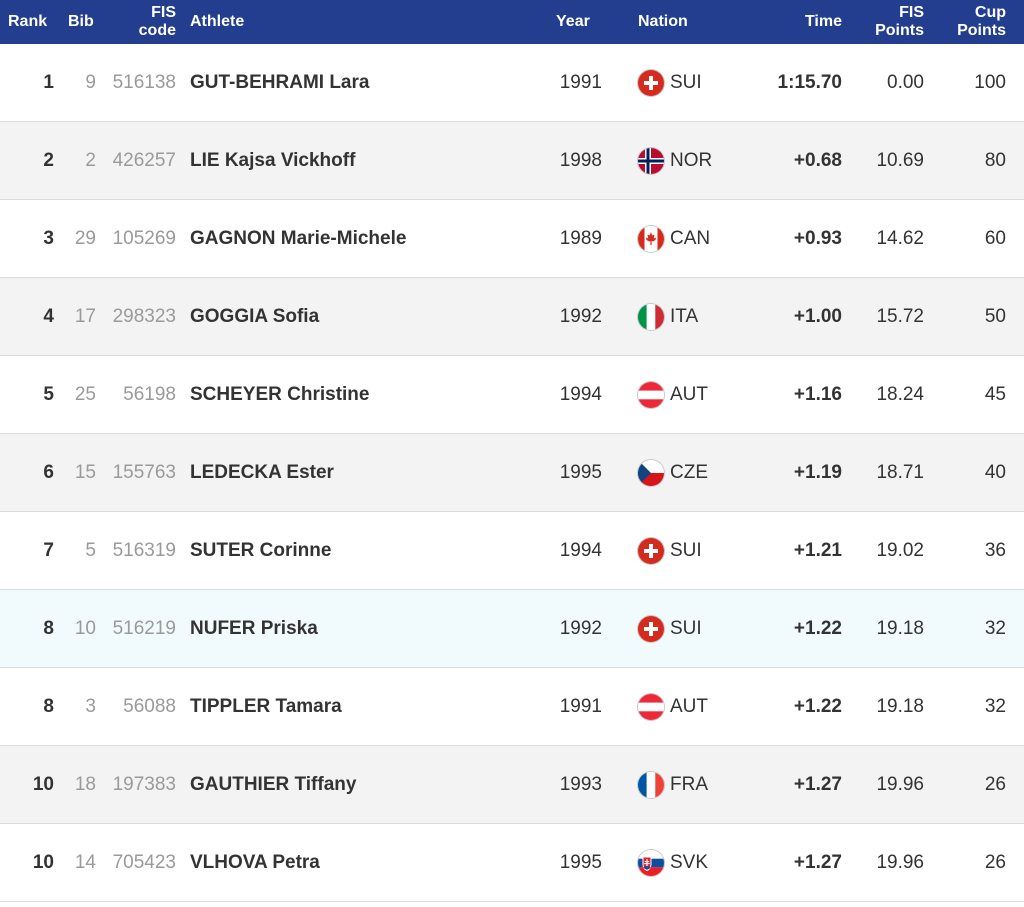 This screenshot has width=1024, height=907. Describe the element at coordinates (689, 784) in the screenshot. I see `nation-code: FRA` at that location.